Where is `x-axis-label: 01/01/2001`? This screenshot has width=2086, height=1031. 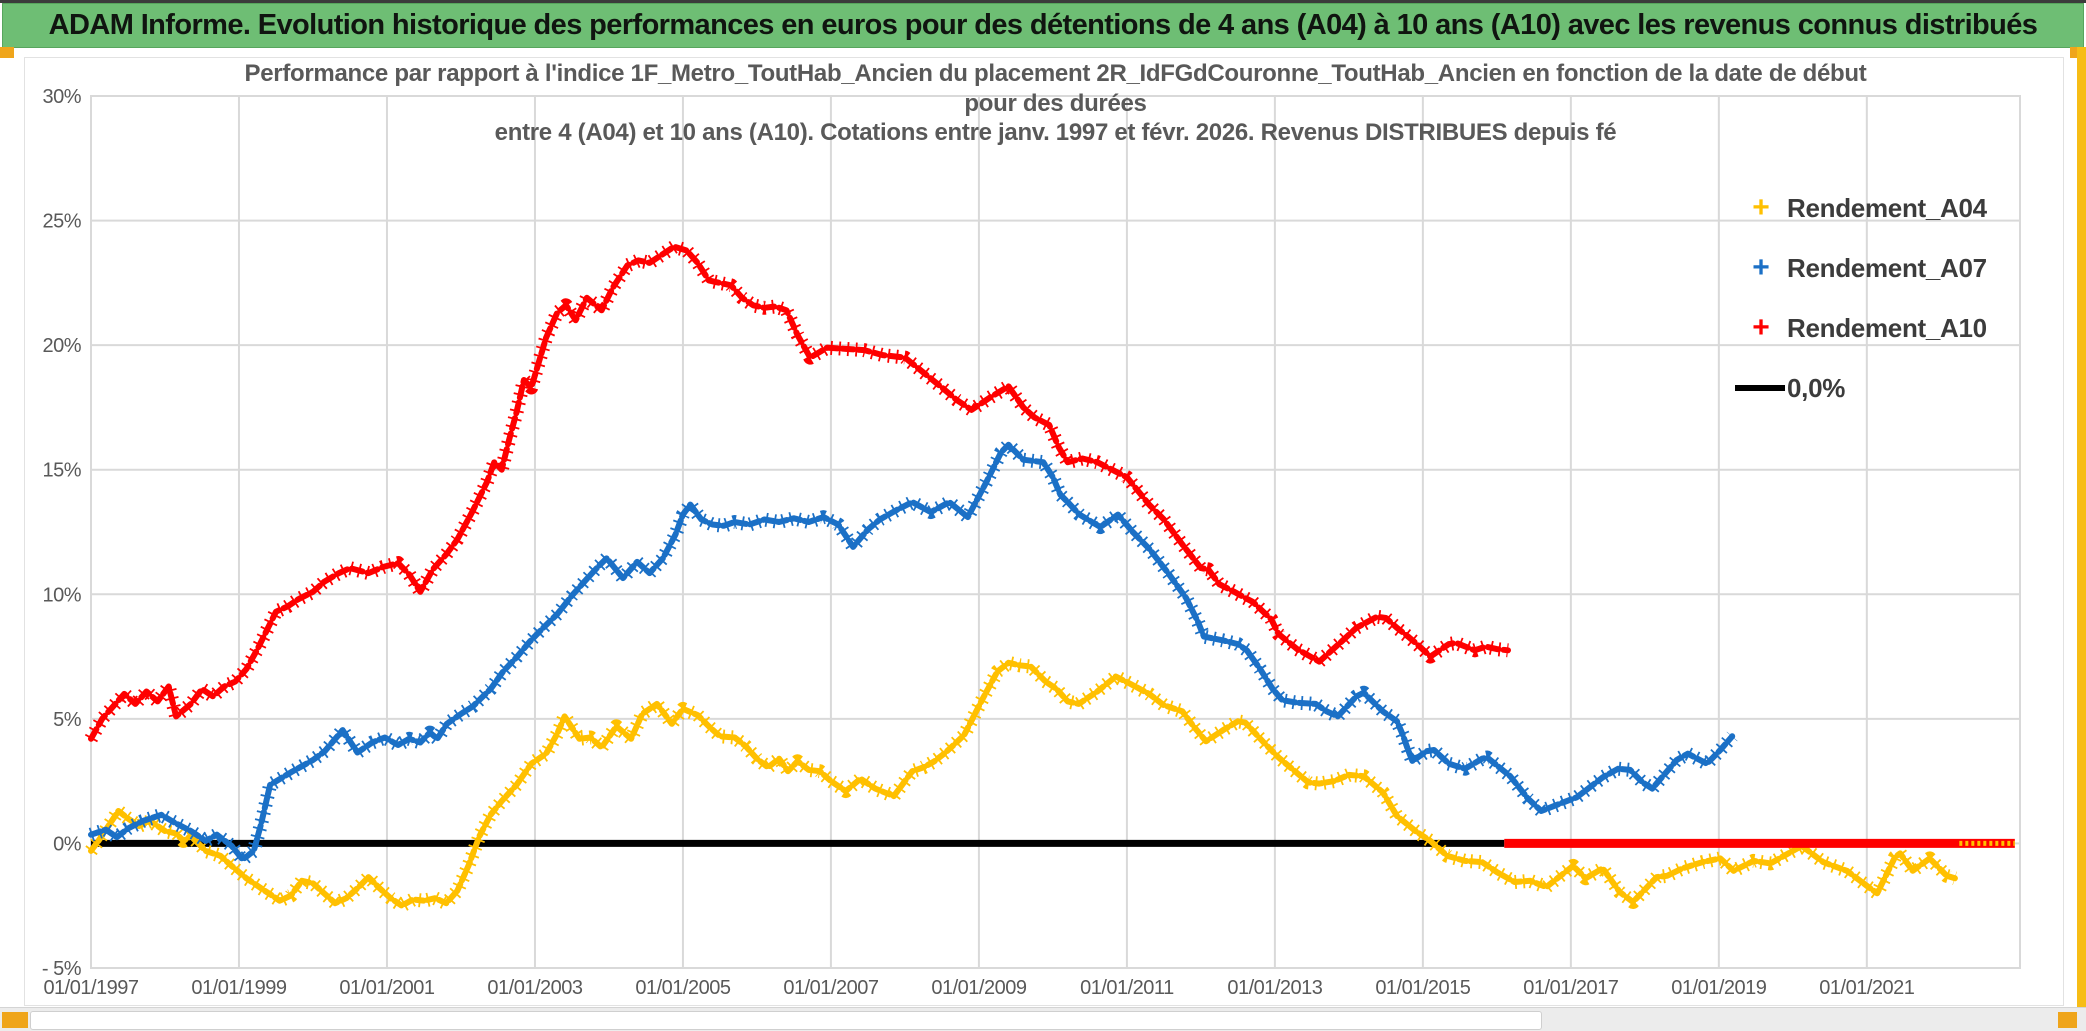
x-axis-label: 01/01/2001 is located at coordinates (386, 988).